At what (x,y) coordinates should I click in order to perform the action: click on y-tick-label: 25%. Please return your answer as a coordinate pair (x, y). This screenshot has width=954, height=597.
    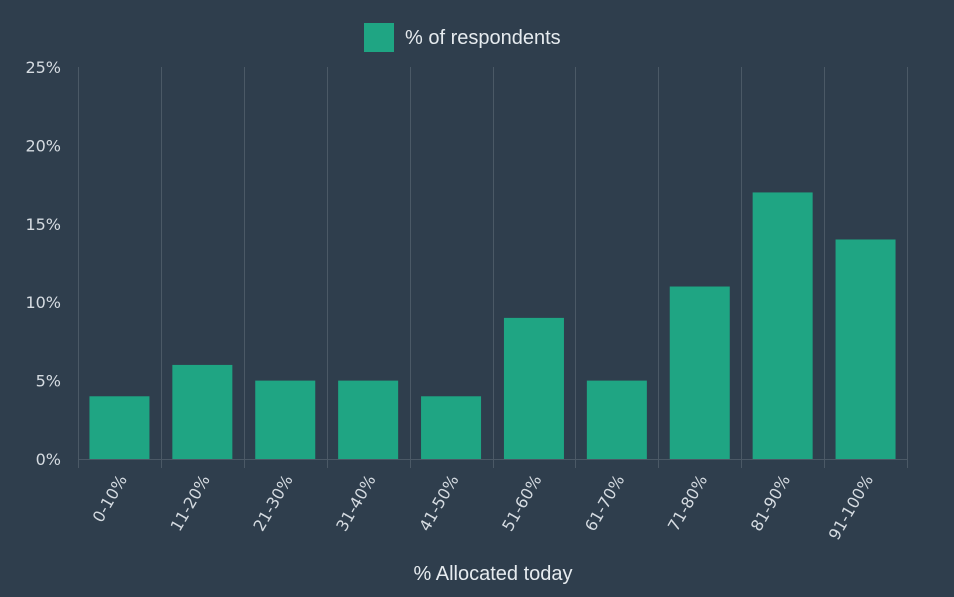
    Looking at the image, I should click on (43, 67).